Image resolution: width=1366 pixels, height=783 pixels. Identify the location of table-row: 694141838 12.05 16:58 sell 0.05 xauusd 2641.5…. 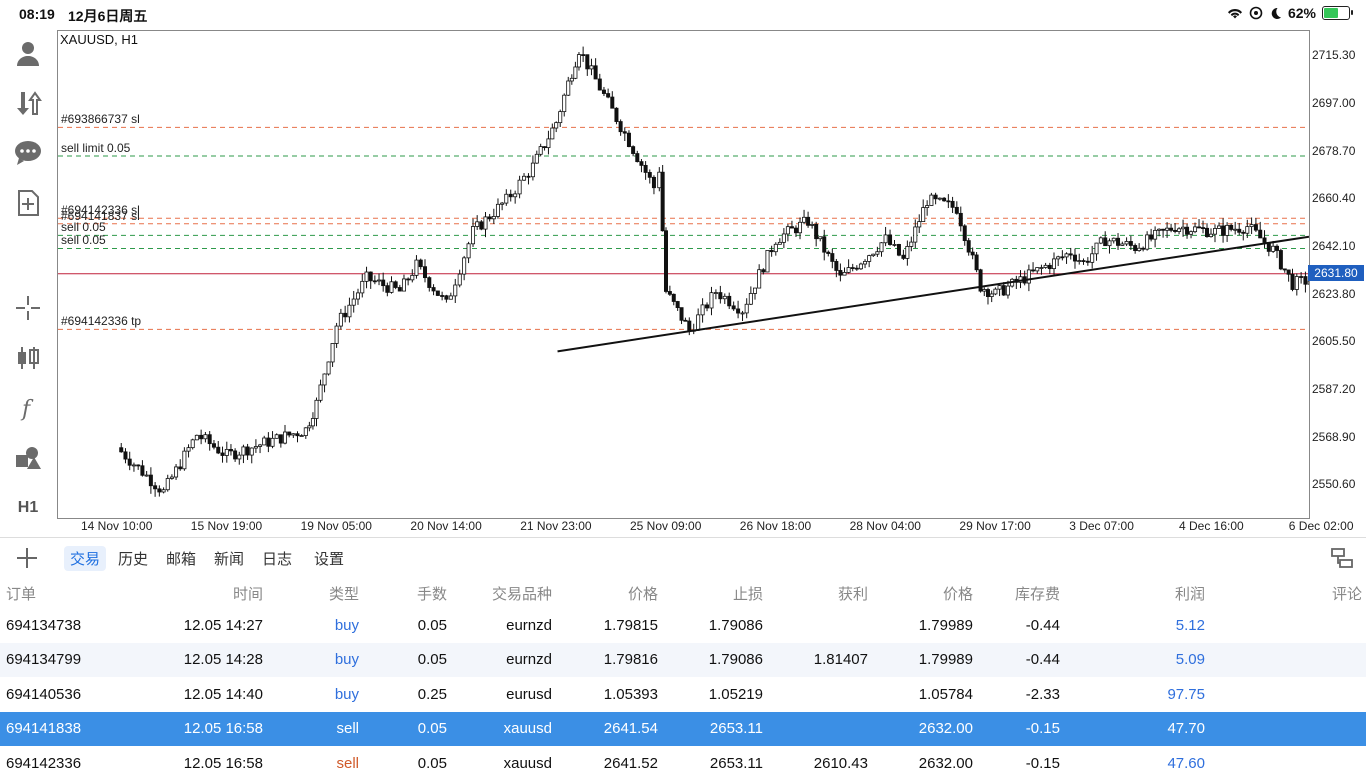
(683, 729).